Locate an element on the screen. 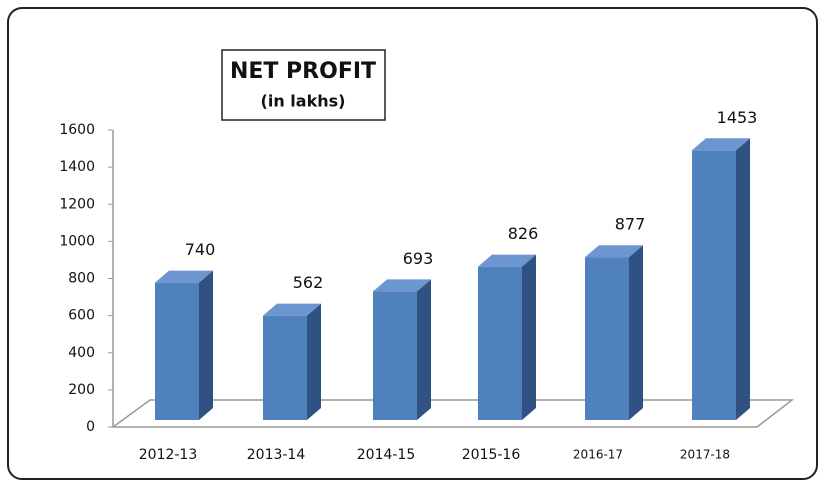 The width and height of the screenshot is (825, 487). y-tick-label: 400 is located at coordinates (81, 353).